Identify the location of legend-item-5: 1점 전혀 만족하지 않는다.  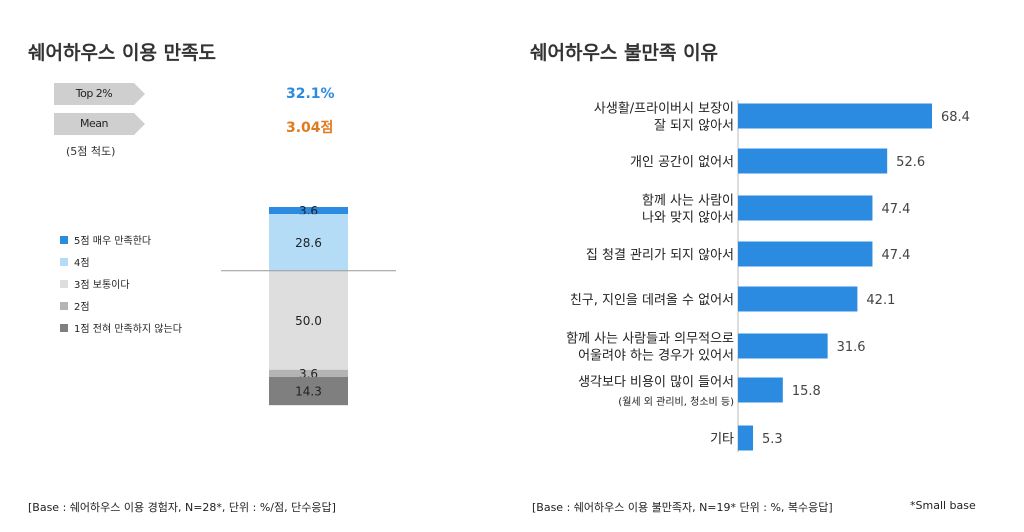
(121, 330).